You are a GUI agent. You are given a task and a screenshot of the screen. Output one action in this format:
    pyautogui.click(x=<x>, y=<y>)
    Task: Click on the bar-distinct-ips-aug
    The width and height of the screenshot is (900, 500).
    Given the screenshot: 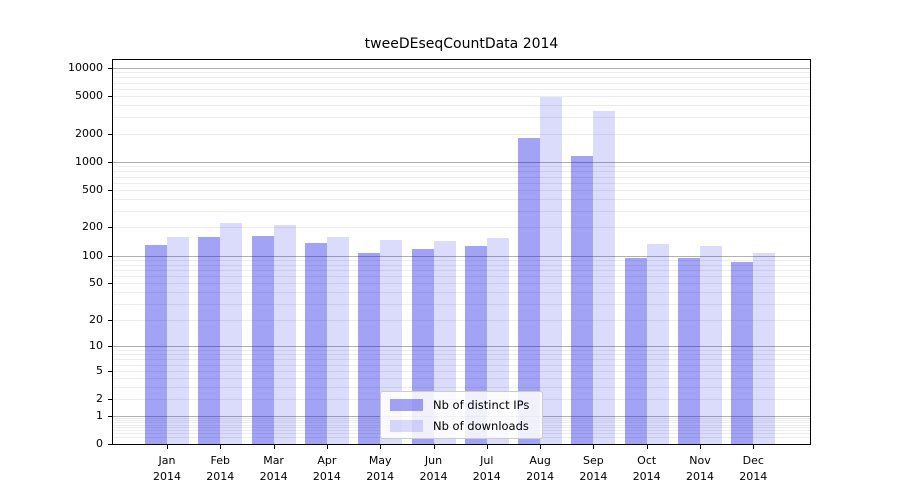 What is the action you would take?
    pyautogui.click(x=529, y=290)
    